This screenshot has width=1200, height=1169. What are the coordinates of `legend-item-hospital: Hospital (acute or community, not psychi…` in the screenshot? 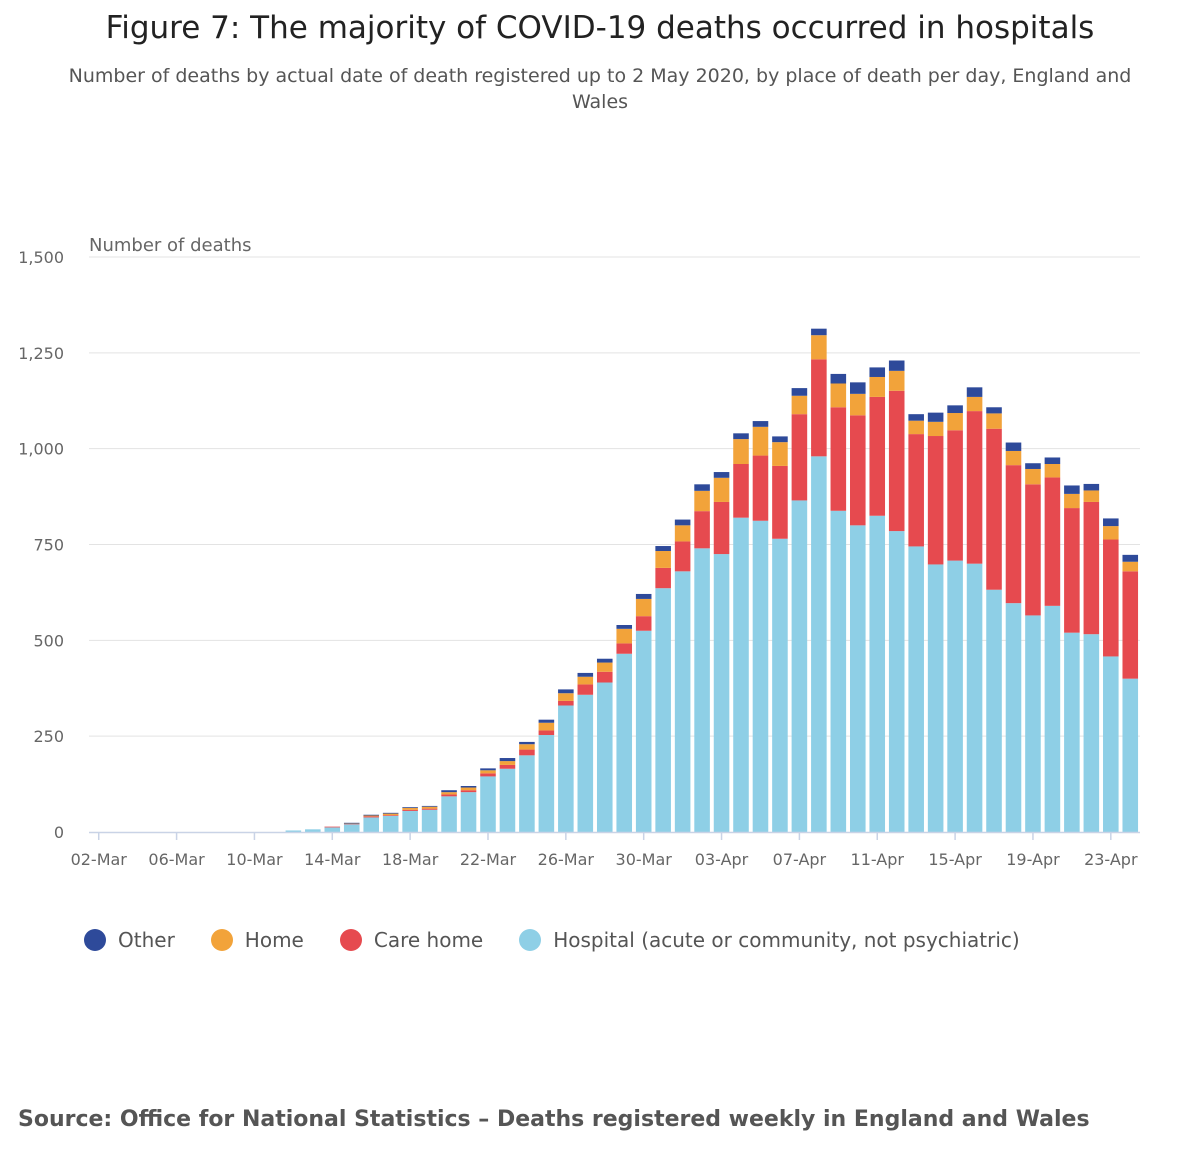 It's located at (769, 940).